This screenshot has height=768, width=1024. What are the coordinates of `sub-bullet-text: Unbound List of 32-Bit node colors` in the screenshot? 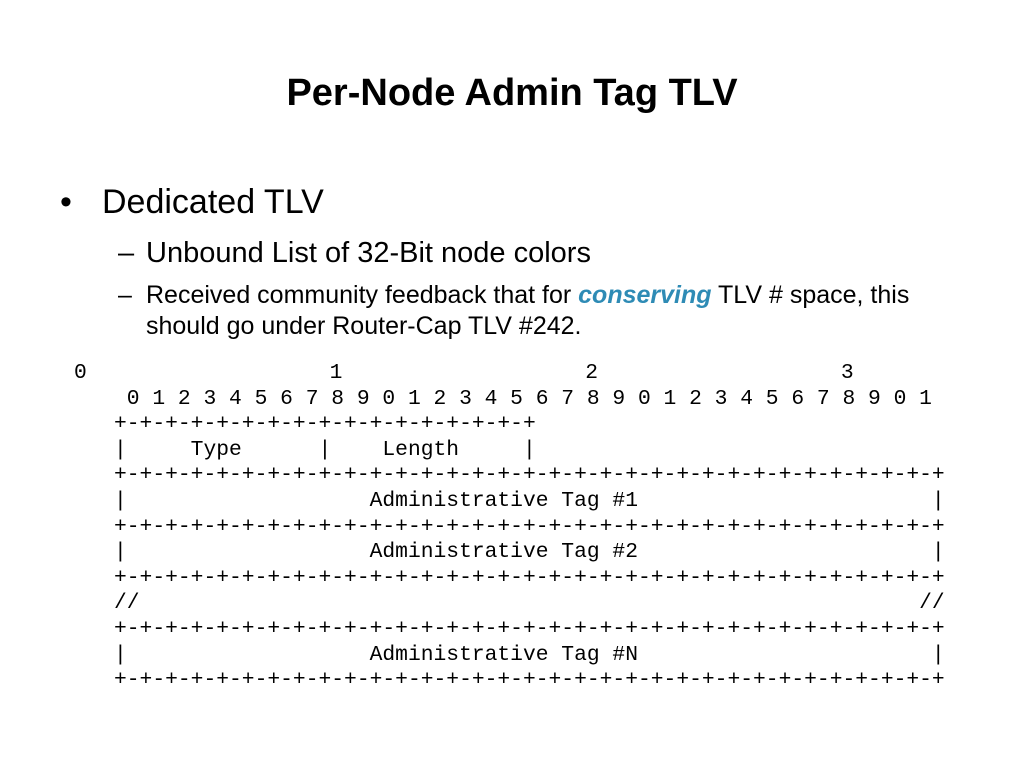 It's located at (368, 253).